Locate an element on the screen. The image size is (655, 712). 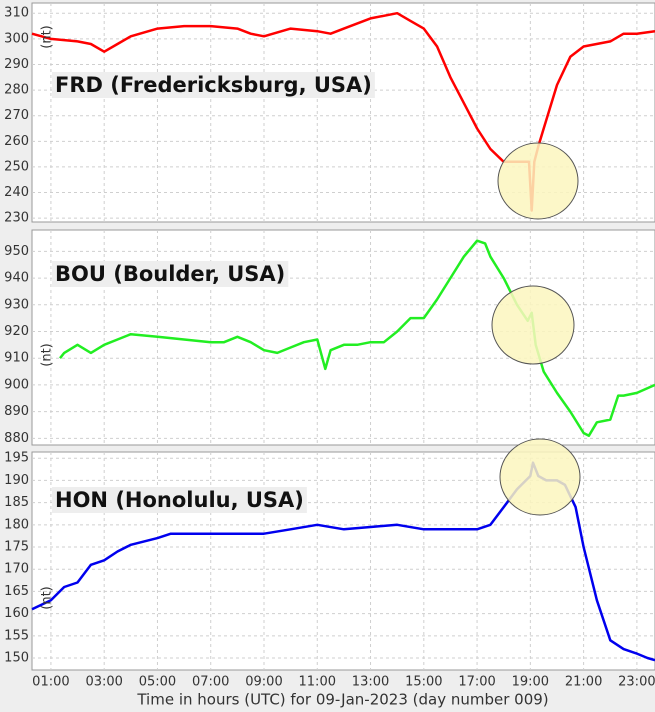
x-tick-label: 21:00 is located at coordinates (583, 682).